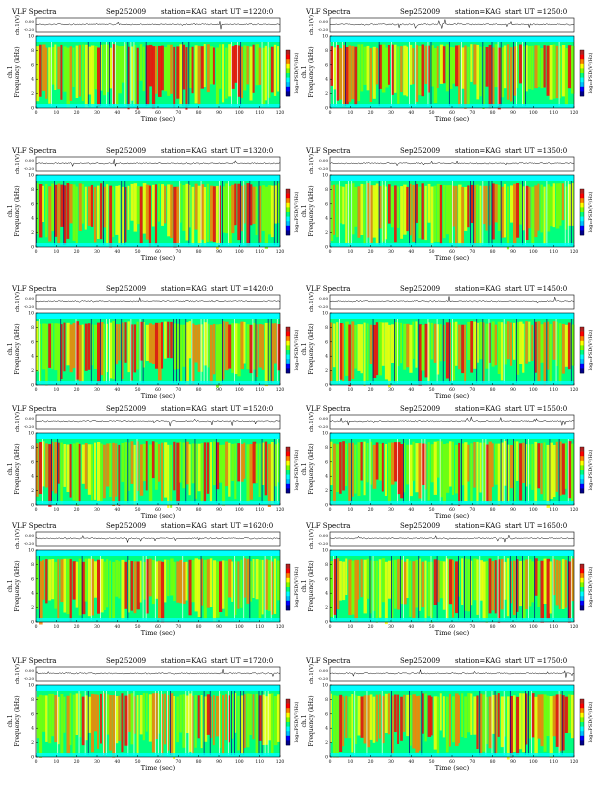 The height and width of the screenshot is (792, 612). I want to click on x-tick-label: 110, so click(553, 252).